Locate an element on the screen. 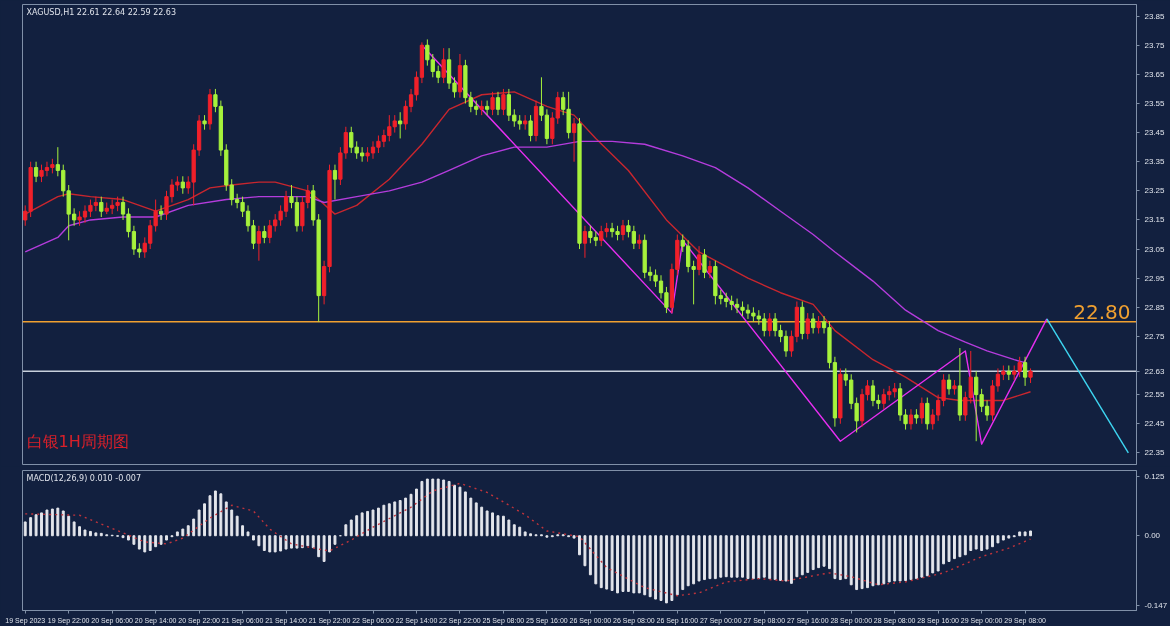 The width and height of the screenshot is (1170, 626). chart-title: XAGUSD,H1 22.61 22.64 22.59 22.63 is located at coordinates (101, 12).